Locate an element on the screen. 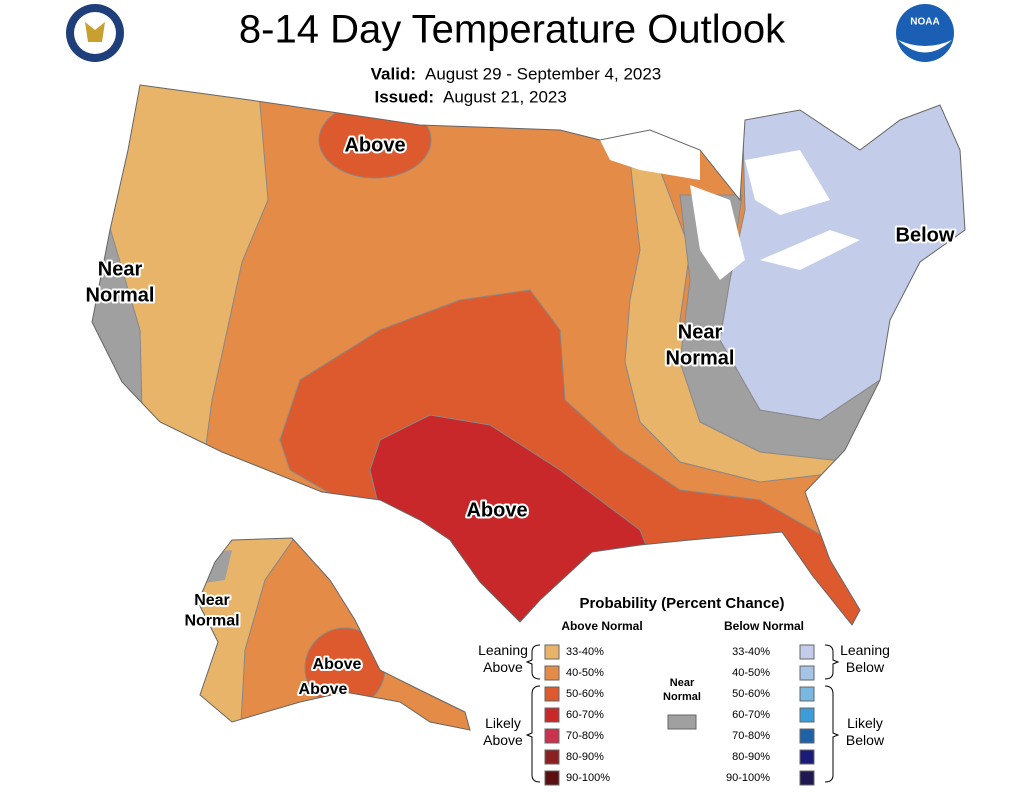 Image resolution: width=1024 pixels, height=792 pixels. alaska-outline is located at coordinates (334, 634).